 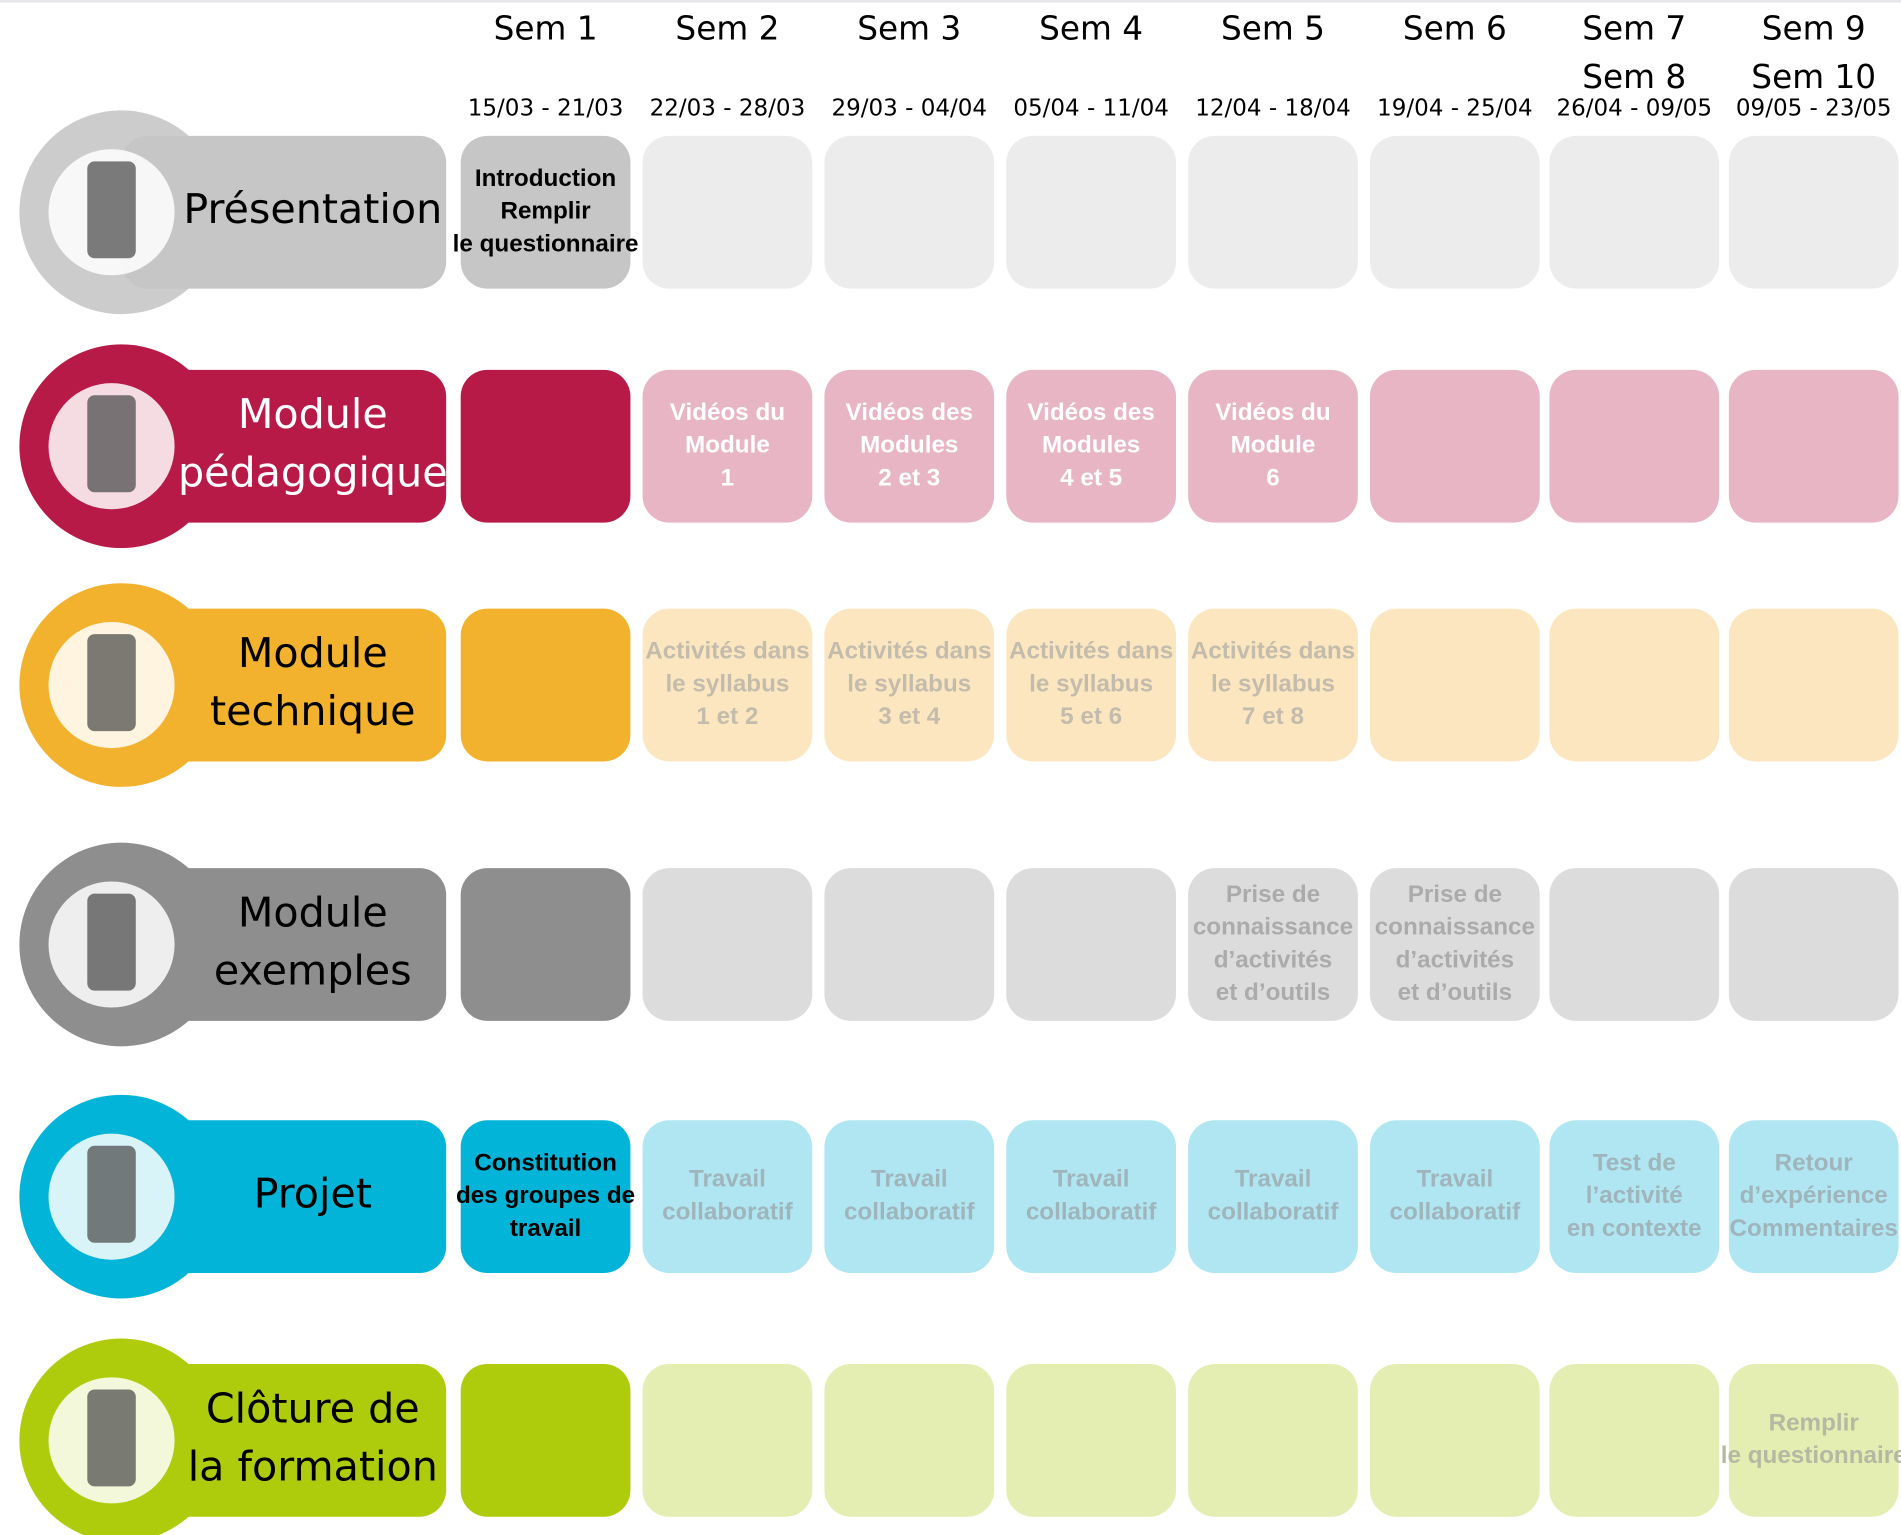 I want to click on cell-text: Activités dans, so click(x=1091, y=651).